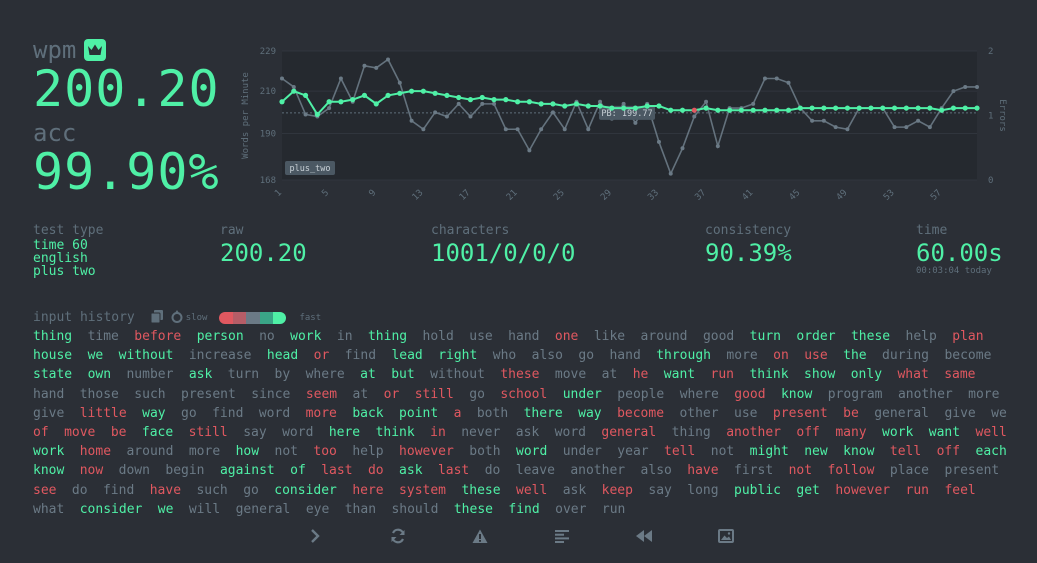 The image size is (1037, 563). Describe the element at coordinates (913, 375) in the screenshot. I see `history-word: what` at that location.